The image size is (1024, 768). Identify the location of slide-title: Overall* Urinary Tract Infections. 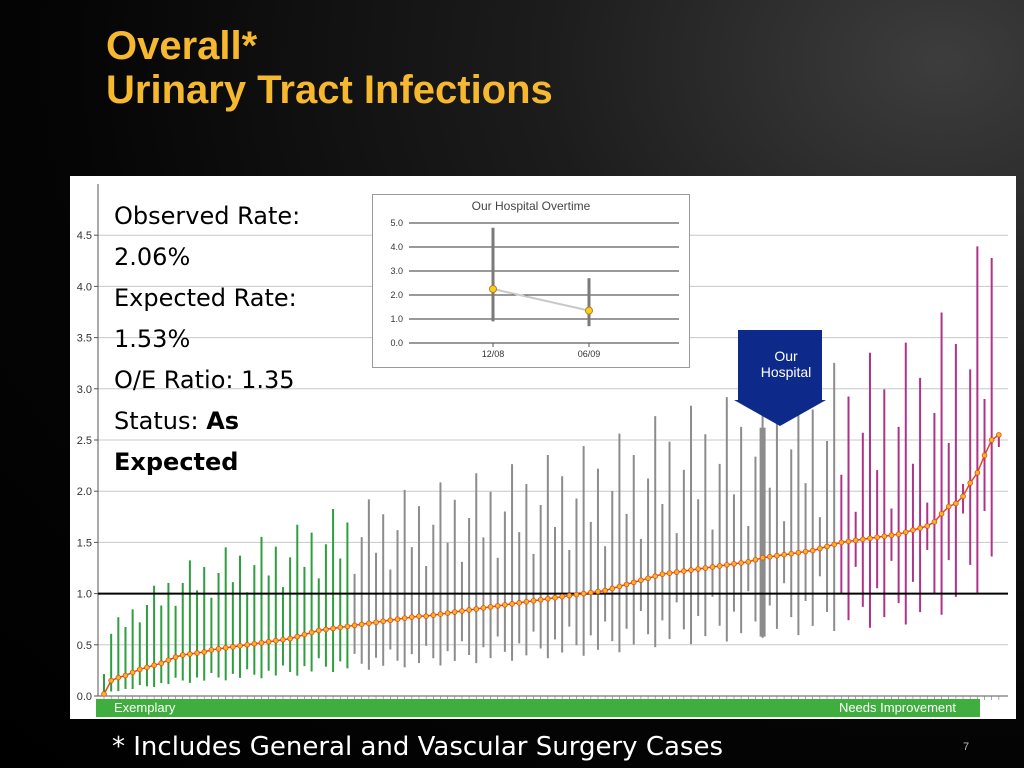
(329, 68).